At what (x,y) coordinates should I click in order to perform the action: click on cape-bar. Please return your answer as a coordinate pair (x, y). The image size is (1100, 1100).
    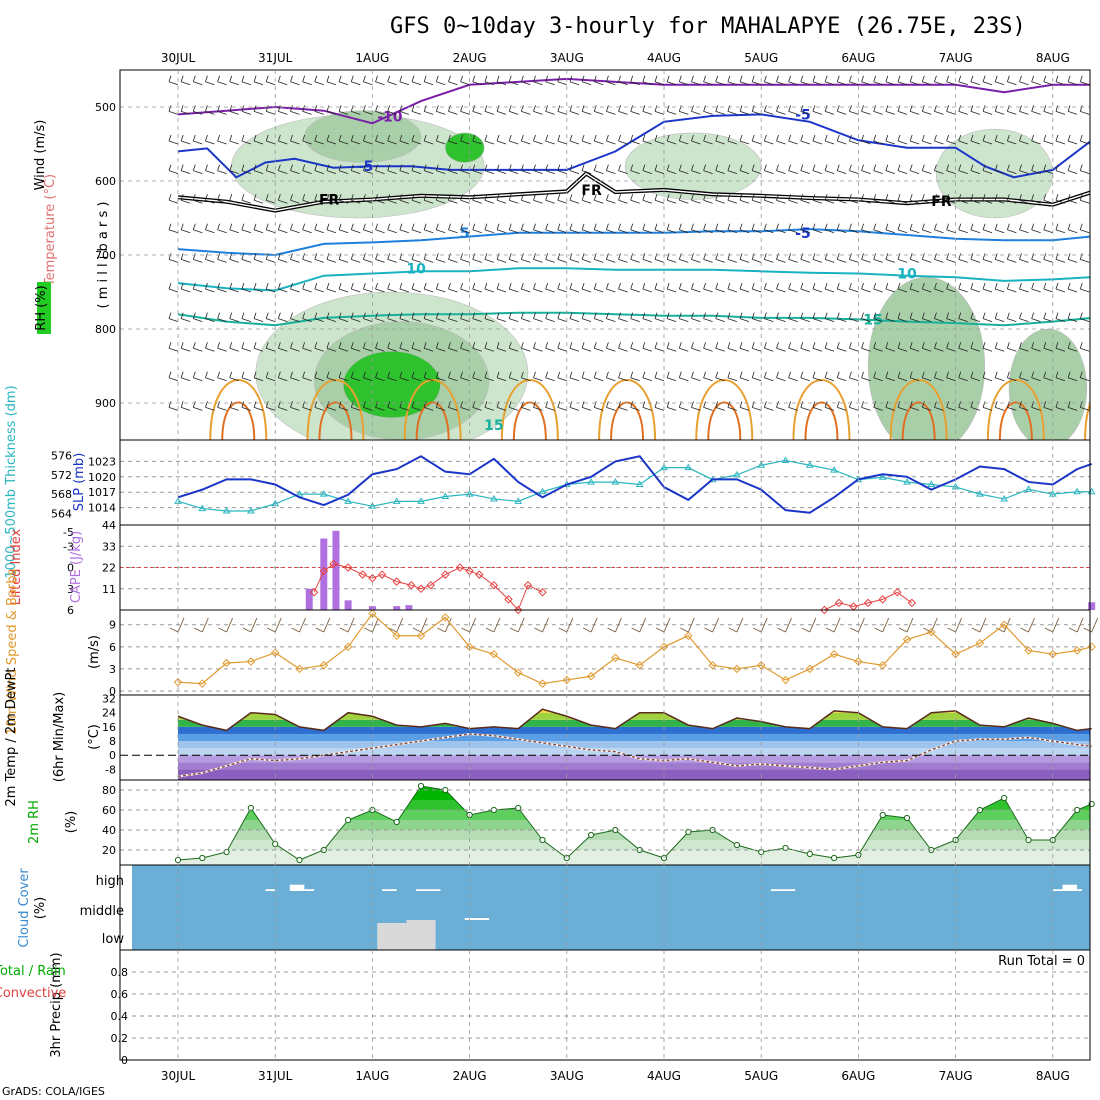
    Looking at the image, I should click on (397, 608).